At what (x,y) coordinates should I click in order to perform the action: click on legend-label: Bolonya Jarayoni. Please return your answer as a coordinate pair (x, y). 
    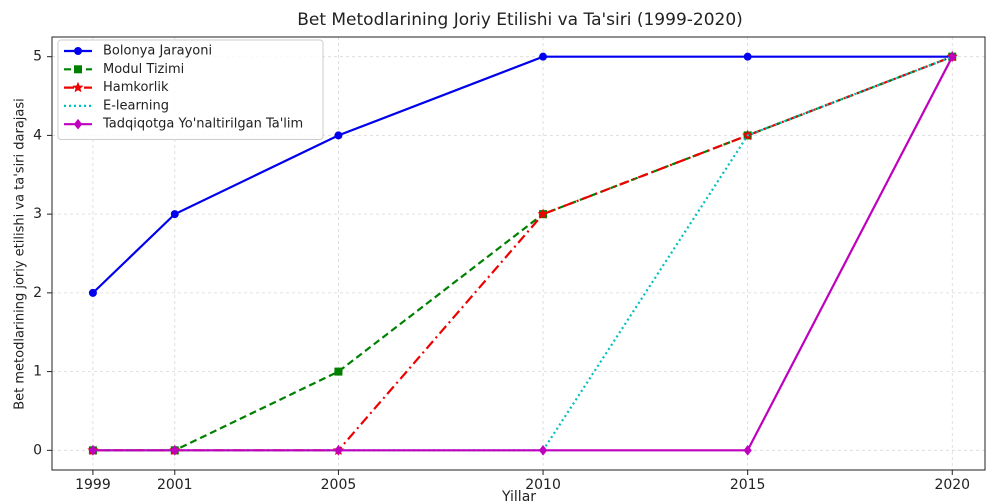
    Looking at the image, I should click on (157, 51).